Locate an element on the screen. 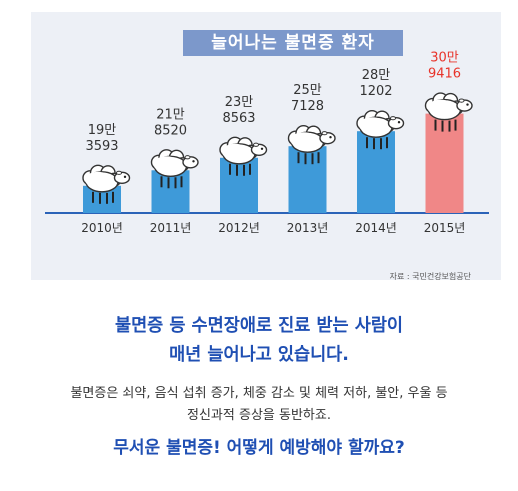 The image size is (518, 491). body-text-line-2: 정신과적 증상을 동반하죠. is located at coordinates (259, 415).